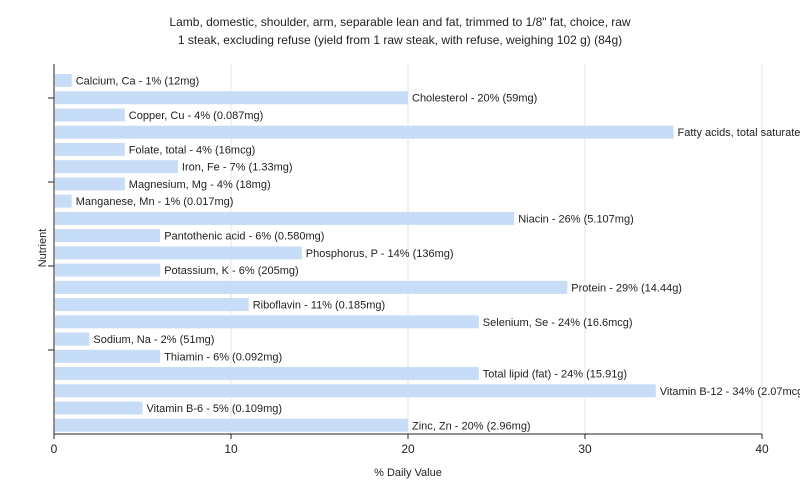  What do you see at coordinates (626, 288) in the screenshot?
I see `bar-label-12: Protein - 29% (14.44g)` at bounding box center [626, 288].